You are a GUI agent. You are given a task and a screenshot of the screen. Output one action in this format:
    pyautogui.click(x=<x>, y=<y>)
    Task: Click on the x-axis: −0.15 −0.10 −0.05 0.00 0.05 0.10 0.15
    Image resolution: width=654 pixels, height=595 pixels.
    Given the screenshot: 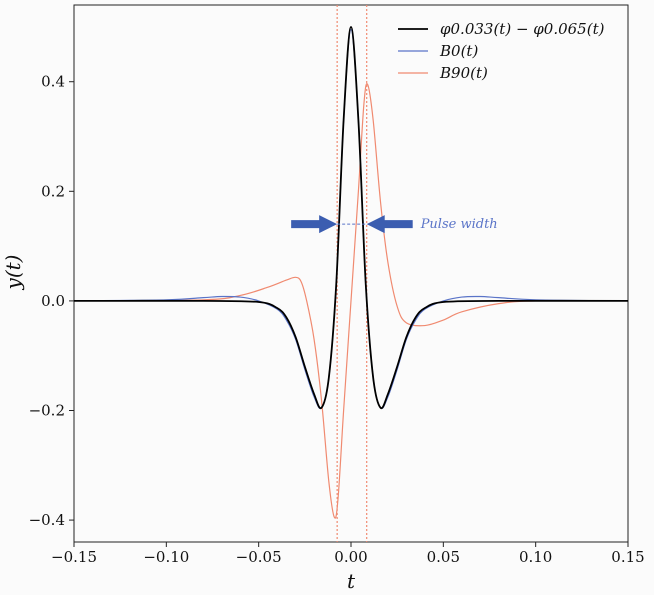 What is the action you would take?
    pyautogui.click(x=348, y=554)
    